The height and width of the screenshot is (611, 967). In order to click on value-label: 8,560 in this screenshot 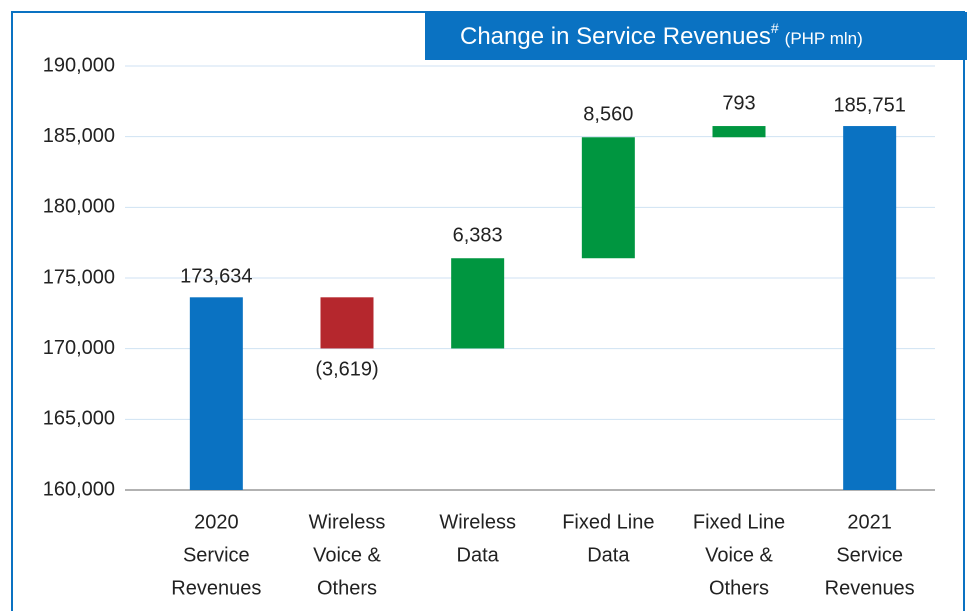, I will do `click(608, 115)`.